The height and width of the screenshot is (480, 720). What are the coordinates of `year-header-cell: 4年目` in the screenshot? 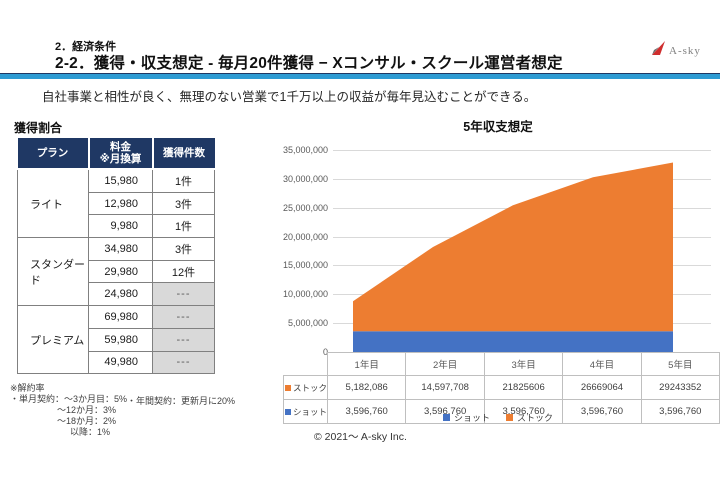 It's located at (602, 364).